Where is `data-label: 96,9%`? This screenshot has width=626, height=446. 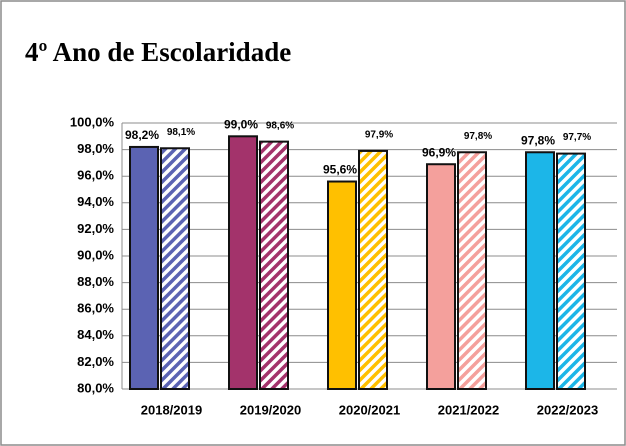 data-label: 96,9% is located at coordinates (439, 152).